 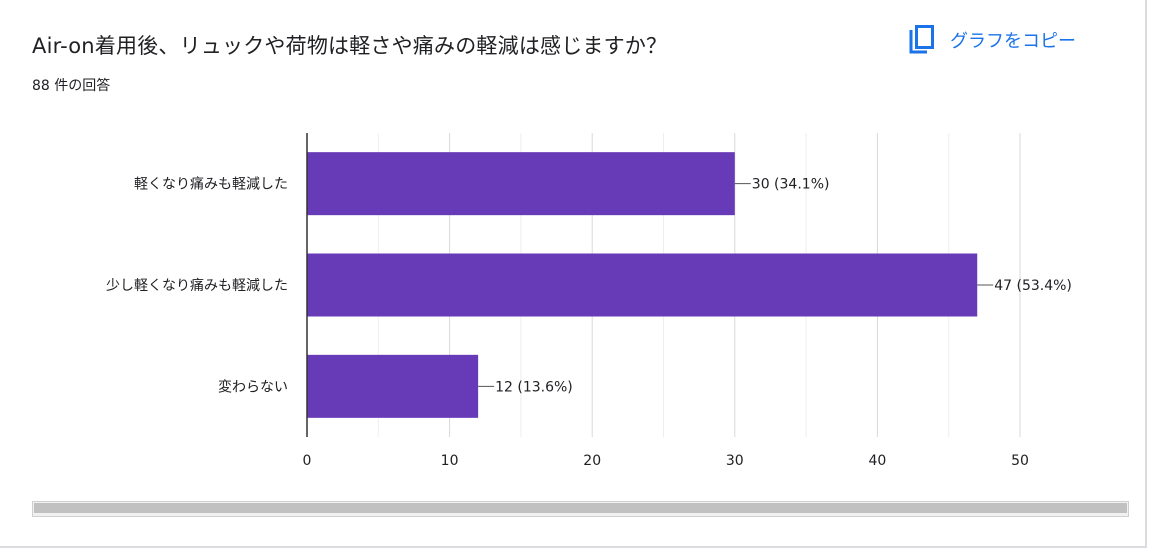 I want to click on x-tick-label: 40, so click(x=877, y=461).